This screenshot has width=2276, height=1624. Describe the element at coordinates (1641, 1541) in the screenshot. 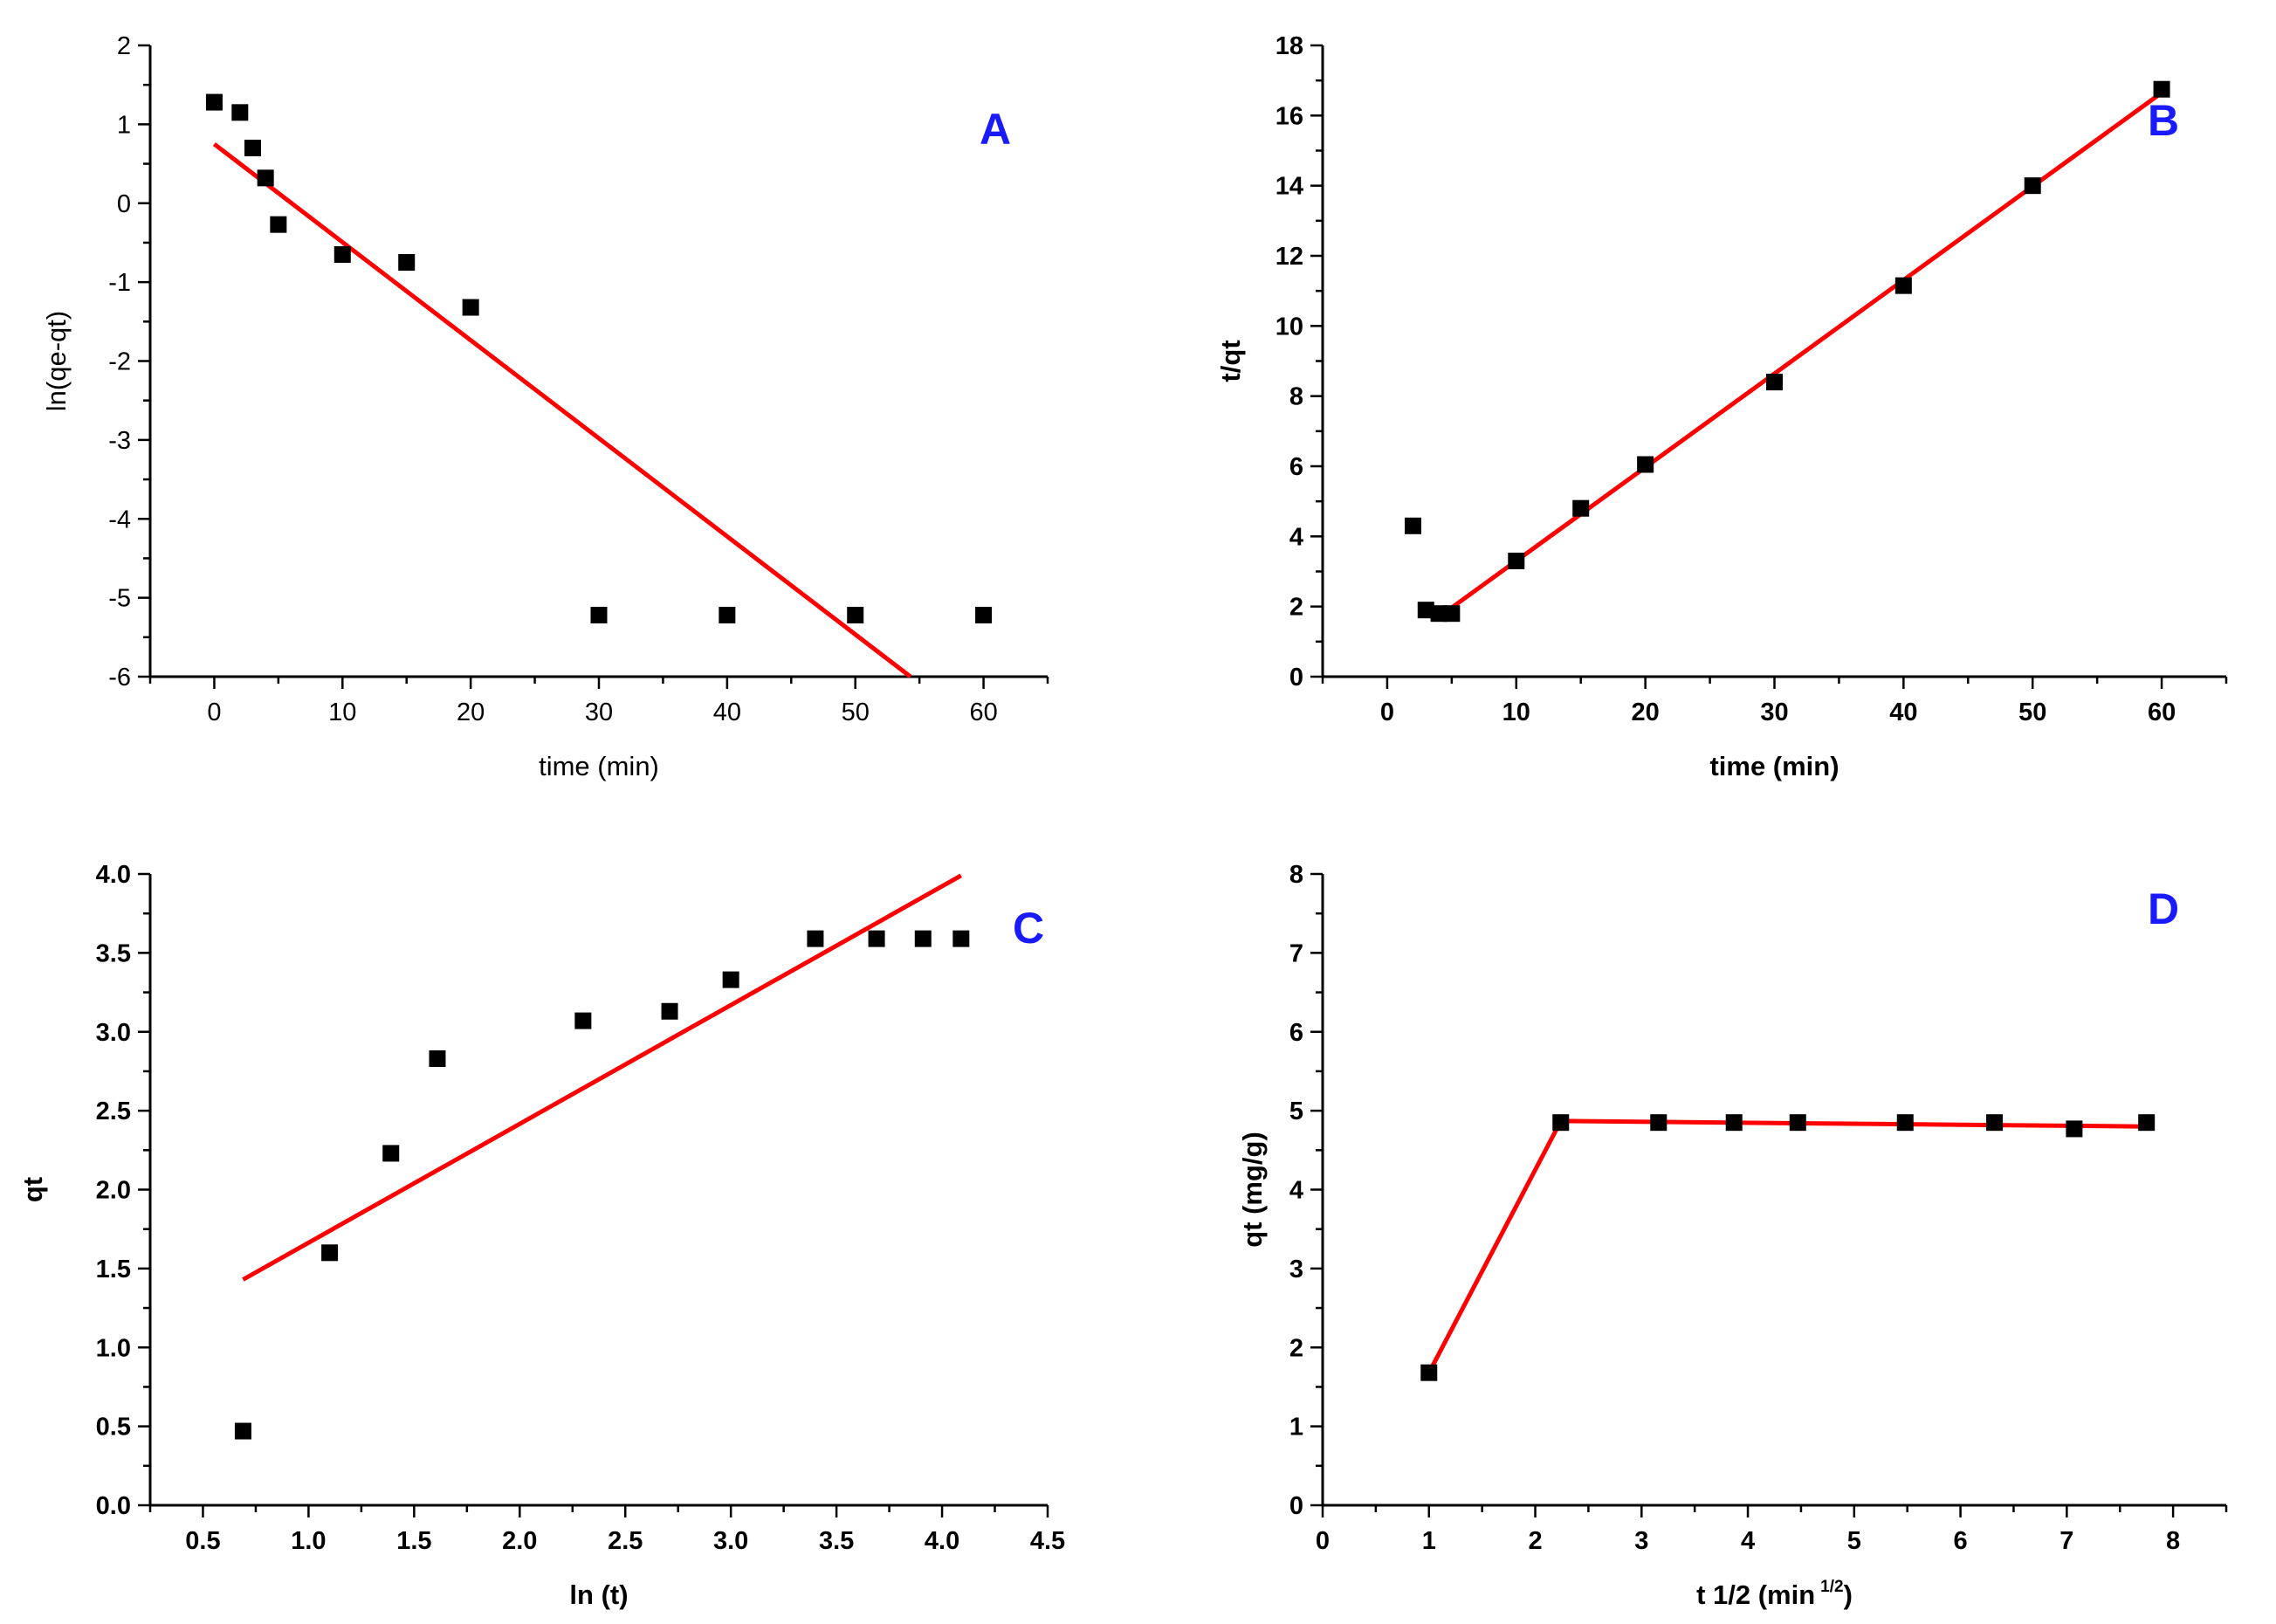

I see `x-tick-label: 3` at that location.